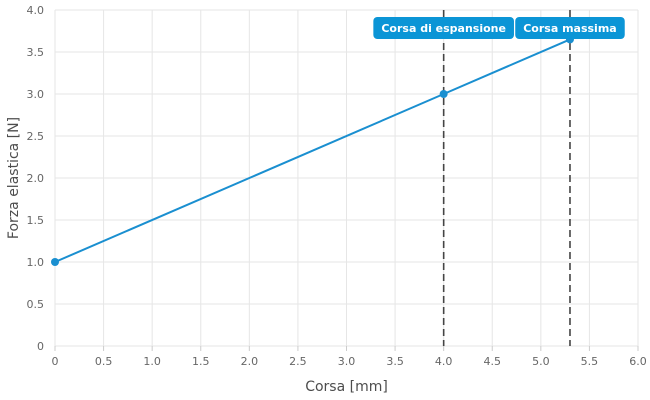 This screenshot has height=400, width=650. What do you see at coordinates (36, 262) in the screenshot?
I see `y-tick-label: 1.0` at bounding box center [36, 262].